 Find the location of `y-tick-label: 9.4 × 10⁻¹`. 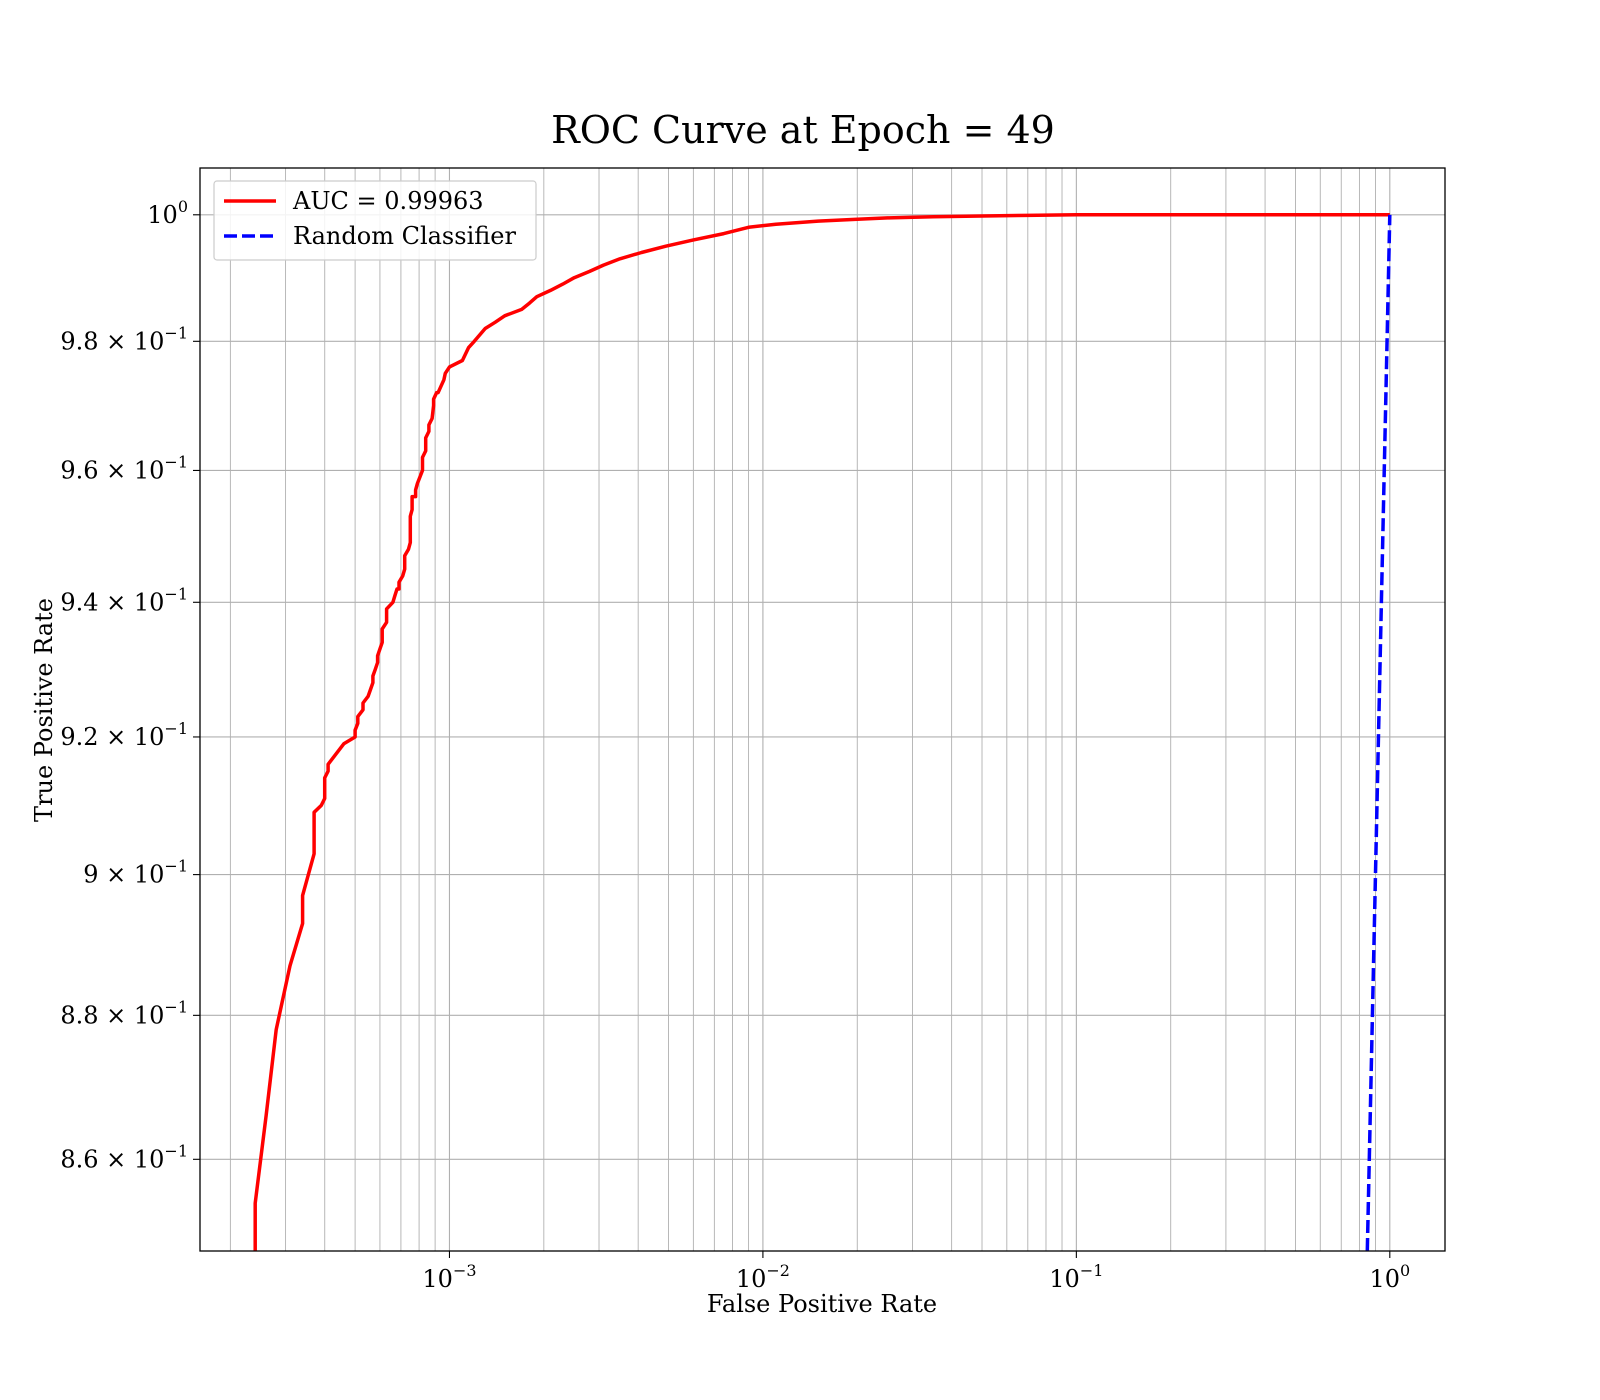

y-tick-label: 9.4 × 10⁻¹ is located at coordinates (124, 600).